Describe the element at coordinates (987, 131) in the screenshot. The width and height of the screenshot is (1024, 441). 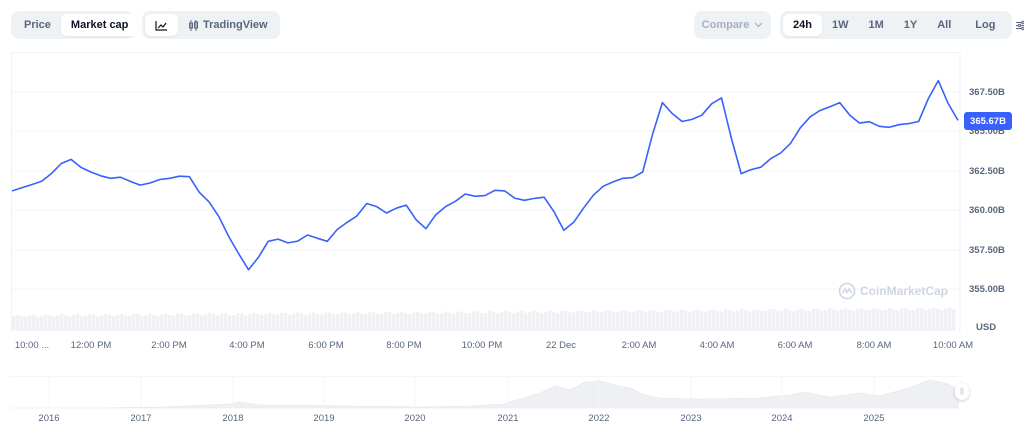
I see `y-tick-label: 365.00B` at that location.